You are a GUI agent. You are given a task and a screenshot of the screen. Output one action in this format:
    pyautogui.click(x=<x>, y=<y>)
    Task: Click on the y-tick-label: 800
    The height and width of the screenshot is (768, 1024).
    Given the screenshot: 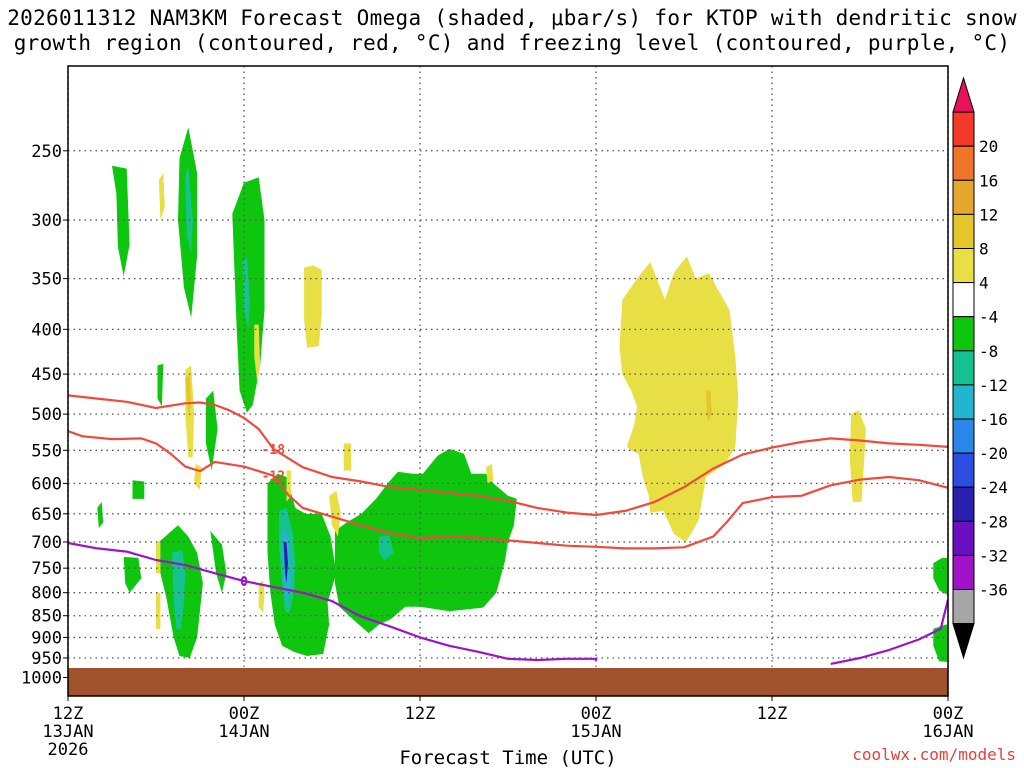 What is the action you would take?
    pyautogui.click(x=46, y=594)
    